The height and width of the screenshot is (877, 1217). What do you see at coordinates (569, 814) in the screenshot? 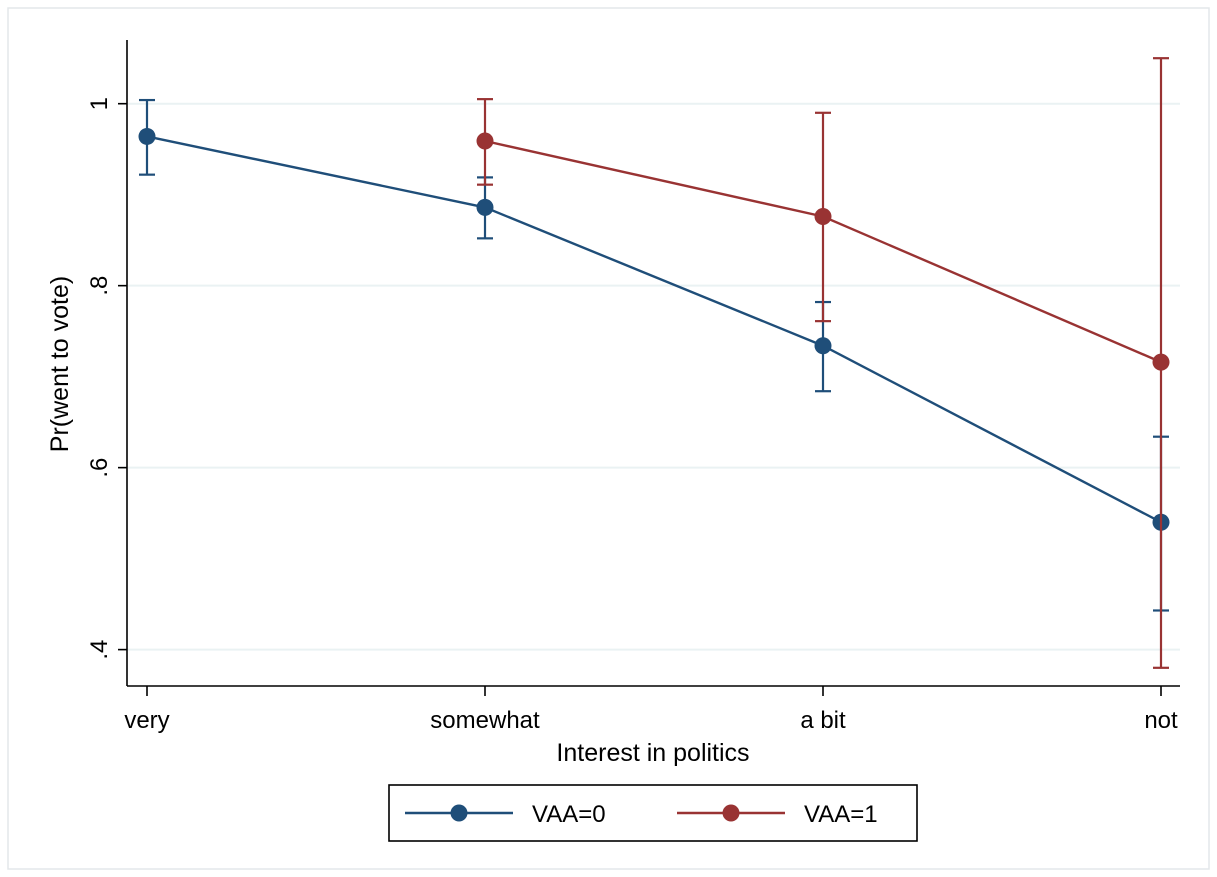
I see `legend-label: VAA=0` at bounding box center [569, 814].